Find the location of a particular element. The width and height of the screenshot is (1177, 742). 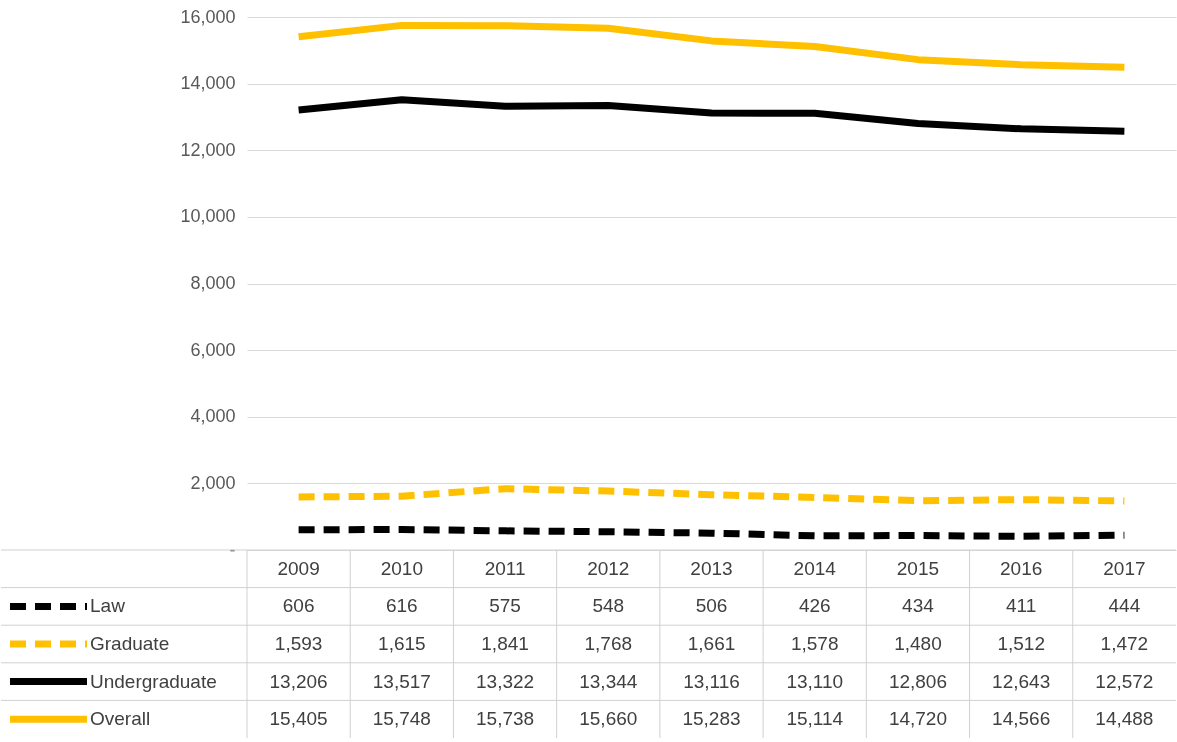

x-tick-label: 2009 is located at coordinates (298, 568).